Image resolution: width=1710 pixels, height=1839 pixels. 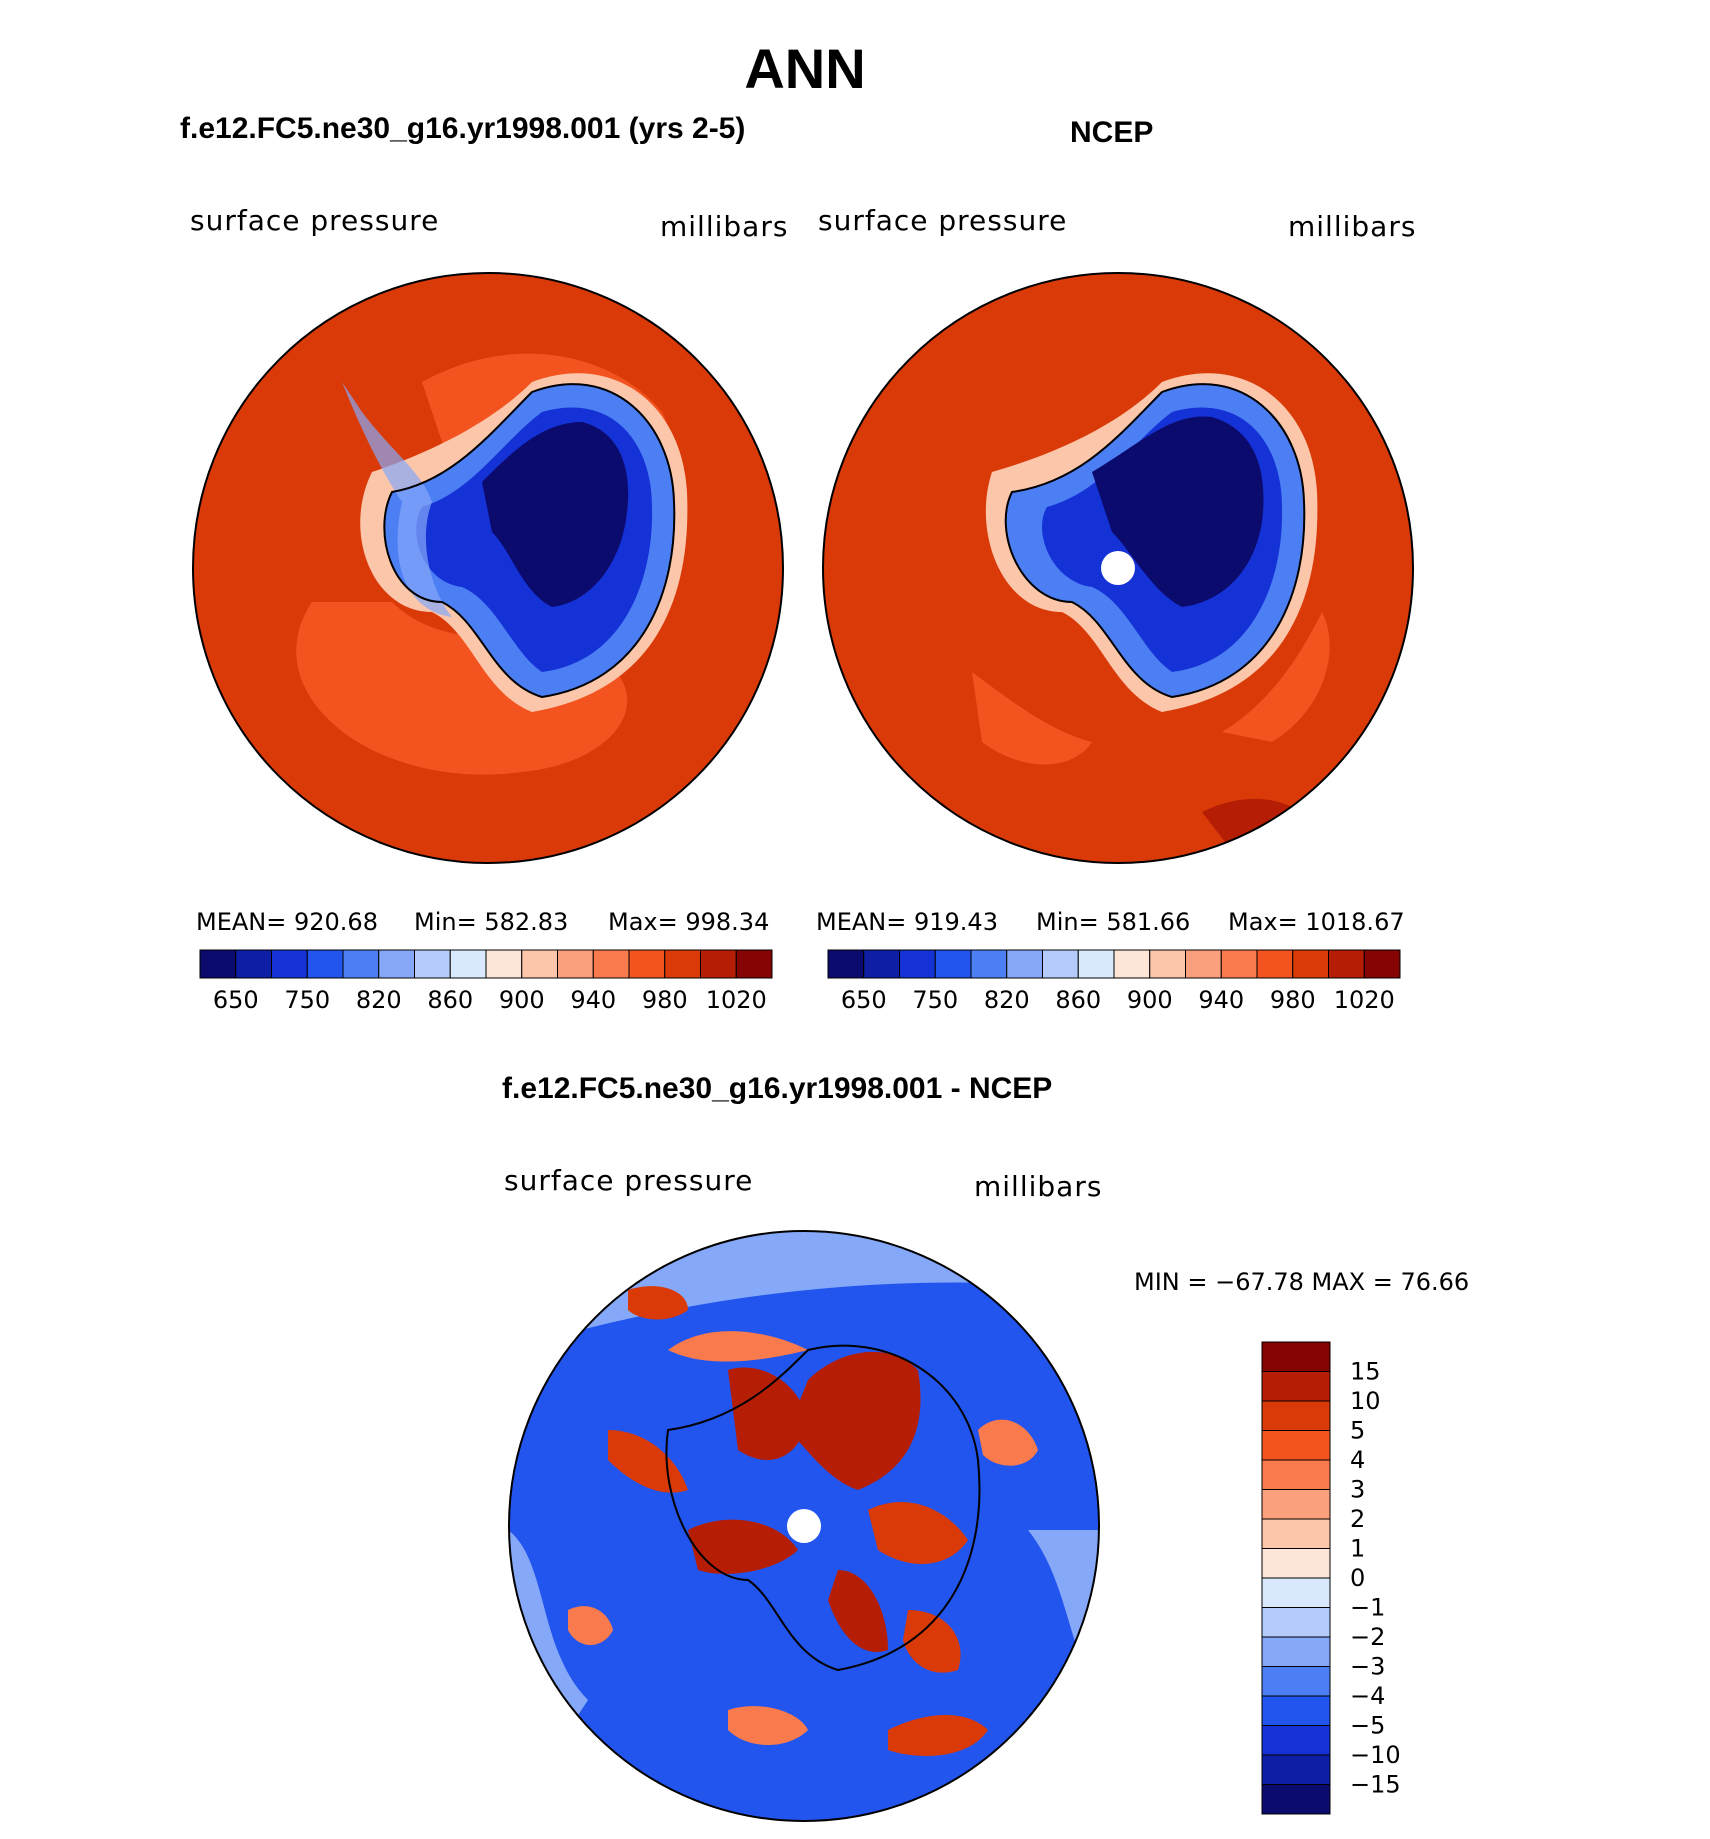 I want to click on colorbar-tick-label: 10, so click(x=1365, y=1401).